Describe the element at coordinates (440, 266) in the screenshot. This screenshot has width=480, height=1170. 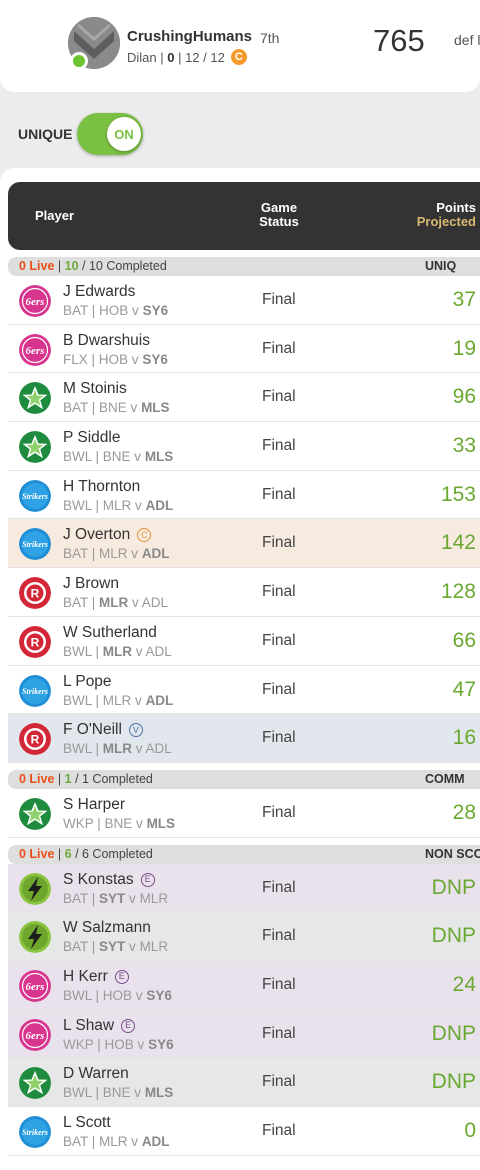
I see `group-name: UNIQ` at that location.